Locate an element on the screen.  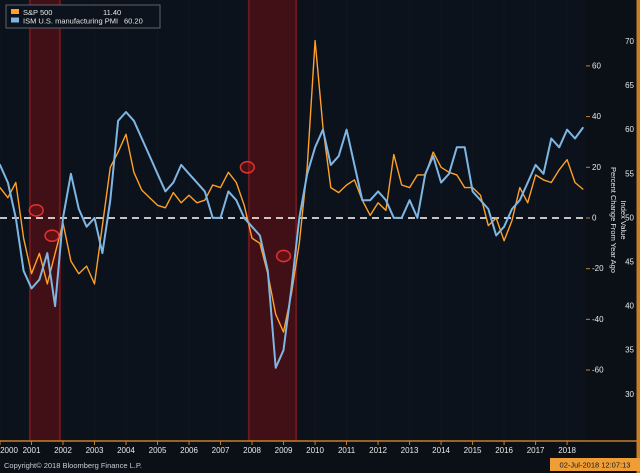
right-axis-index-title: Index Value is located at coordinates (623, 219).